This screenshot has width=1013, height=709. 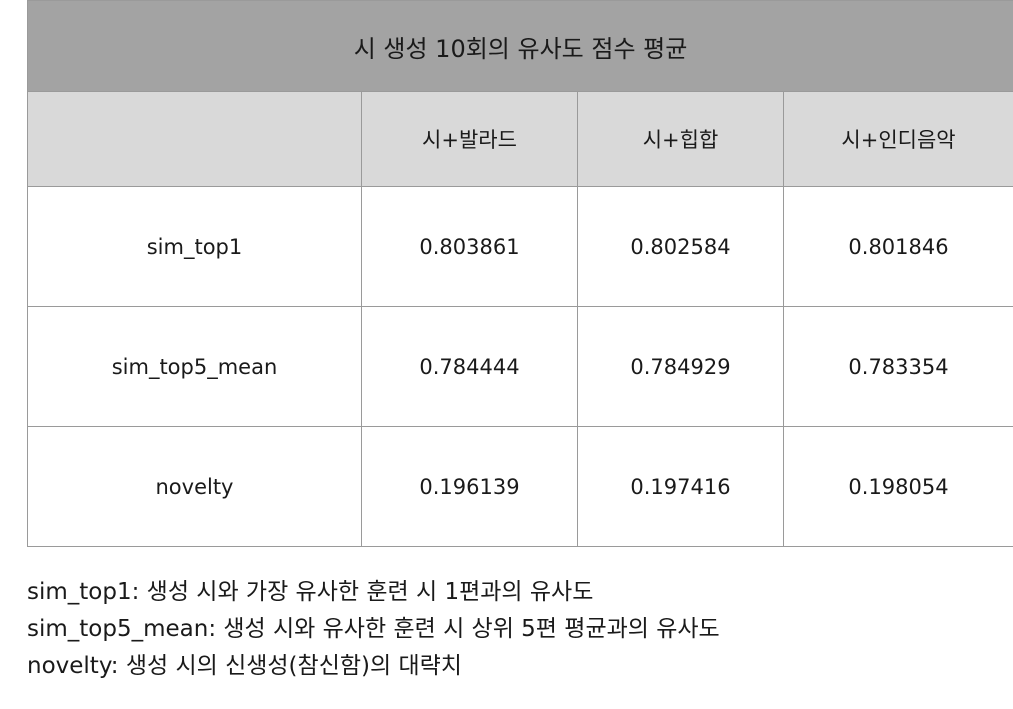 What do you see at coordinates (194, 366) in the screenshot?
I see `row-label: sim_top5_mean` at bounding box center [194, 366].